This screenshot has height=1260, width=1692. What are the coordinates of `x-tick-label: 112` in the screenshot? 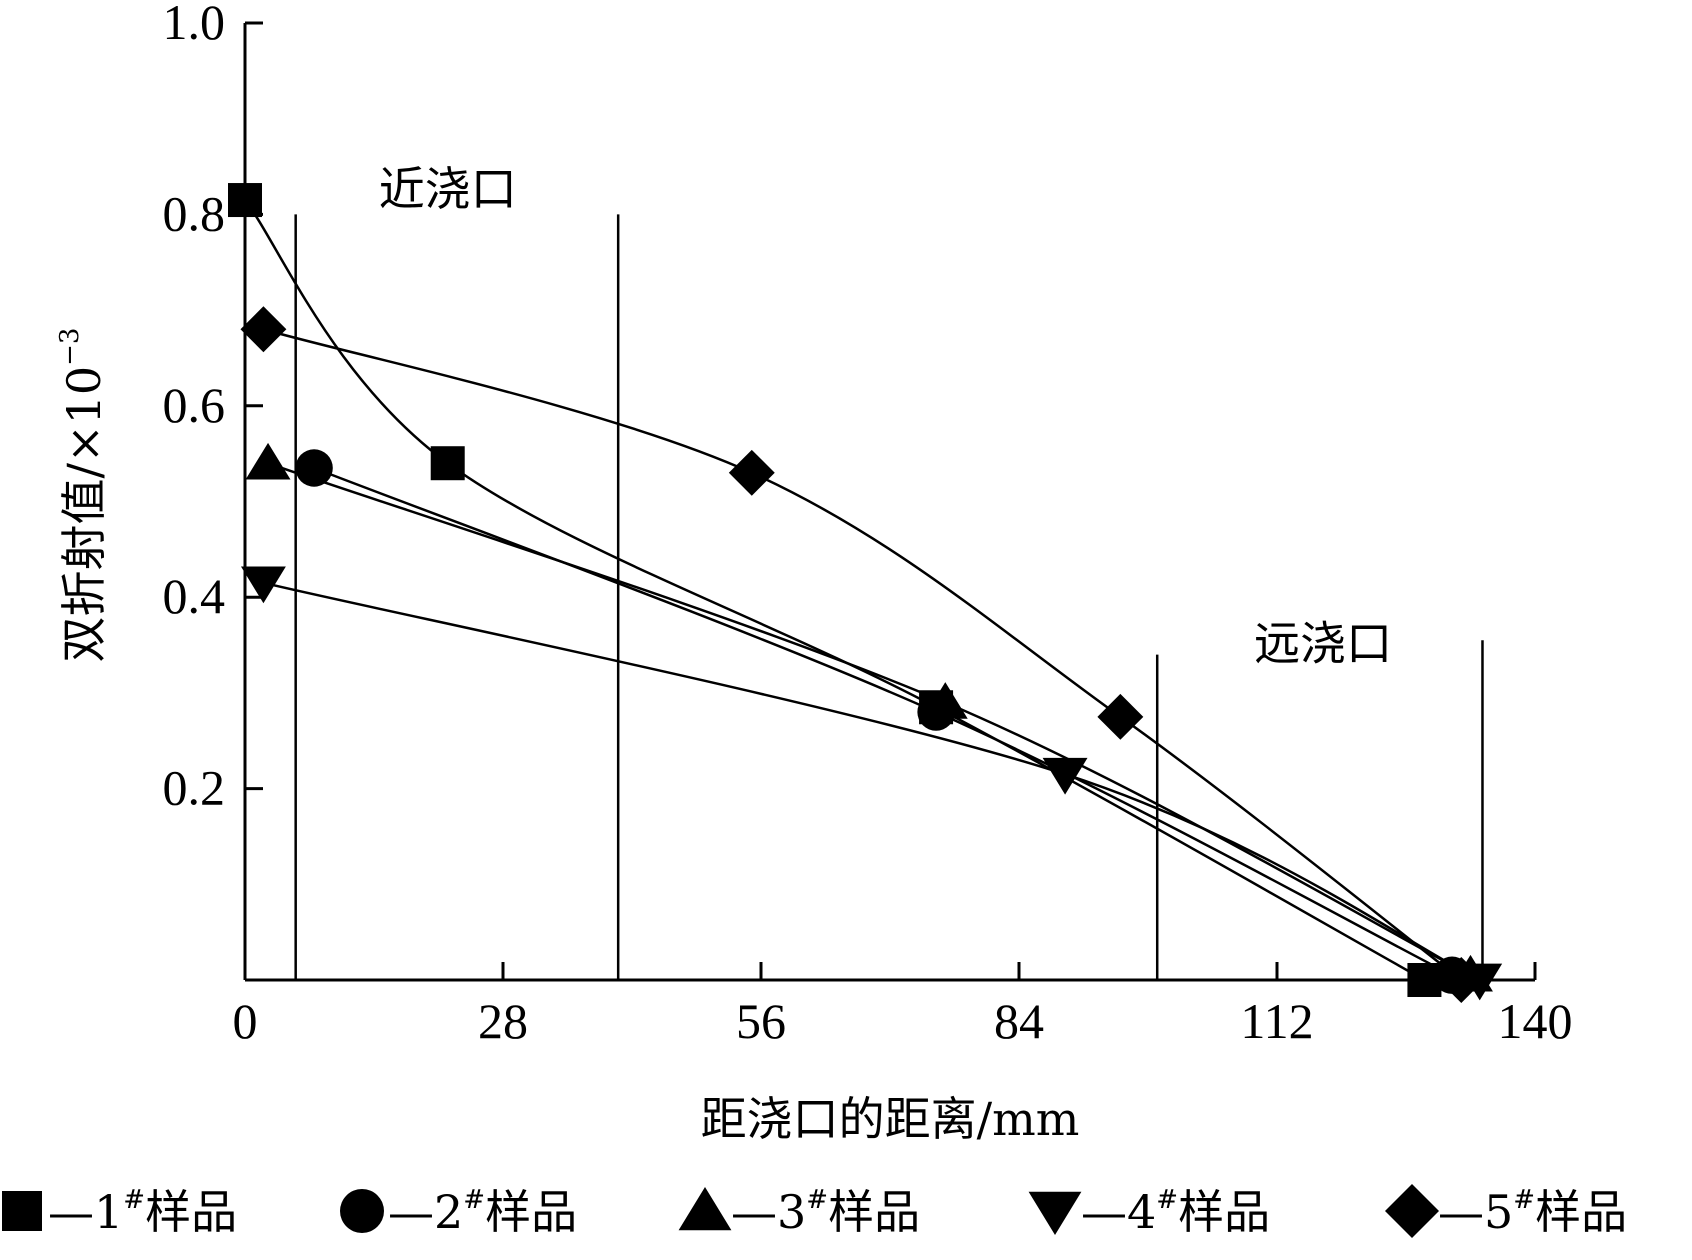 It's located at (1276, 1021).